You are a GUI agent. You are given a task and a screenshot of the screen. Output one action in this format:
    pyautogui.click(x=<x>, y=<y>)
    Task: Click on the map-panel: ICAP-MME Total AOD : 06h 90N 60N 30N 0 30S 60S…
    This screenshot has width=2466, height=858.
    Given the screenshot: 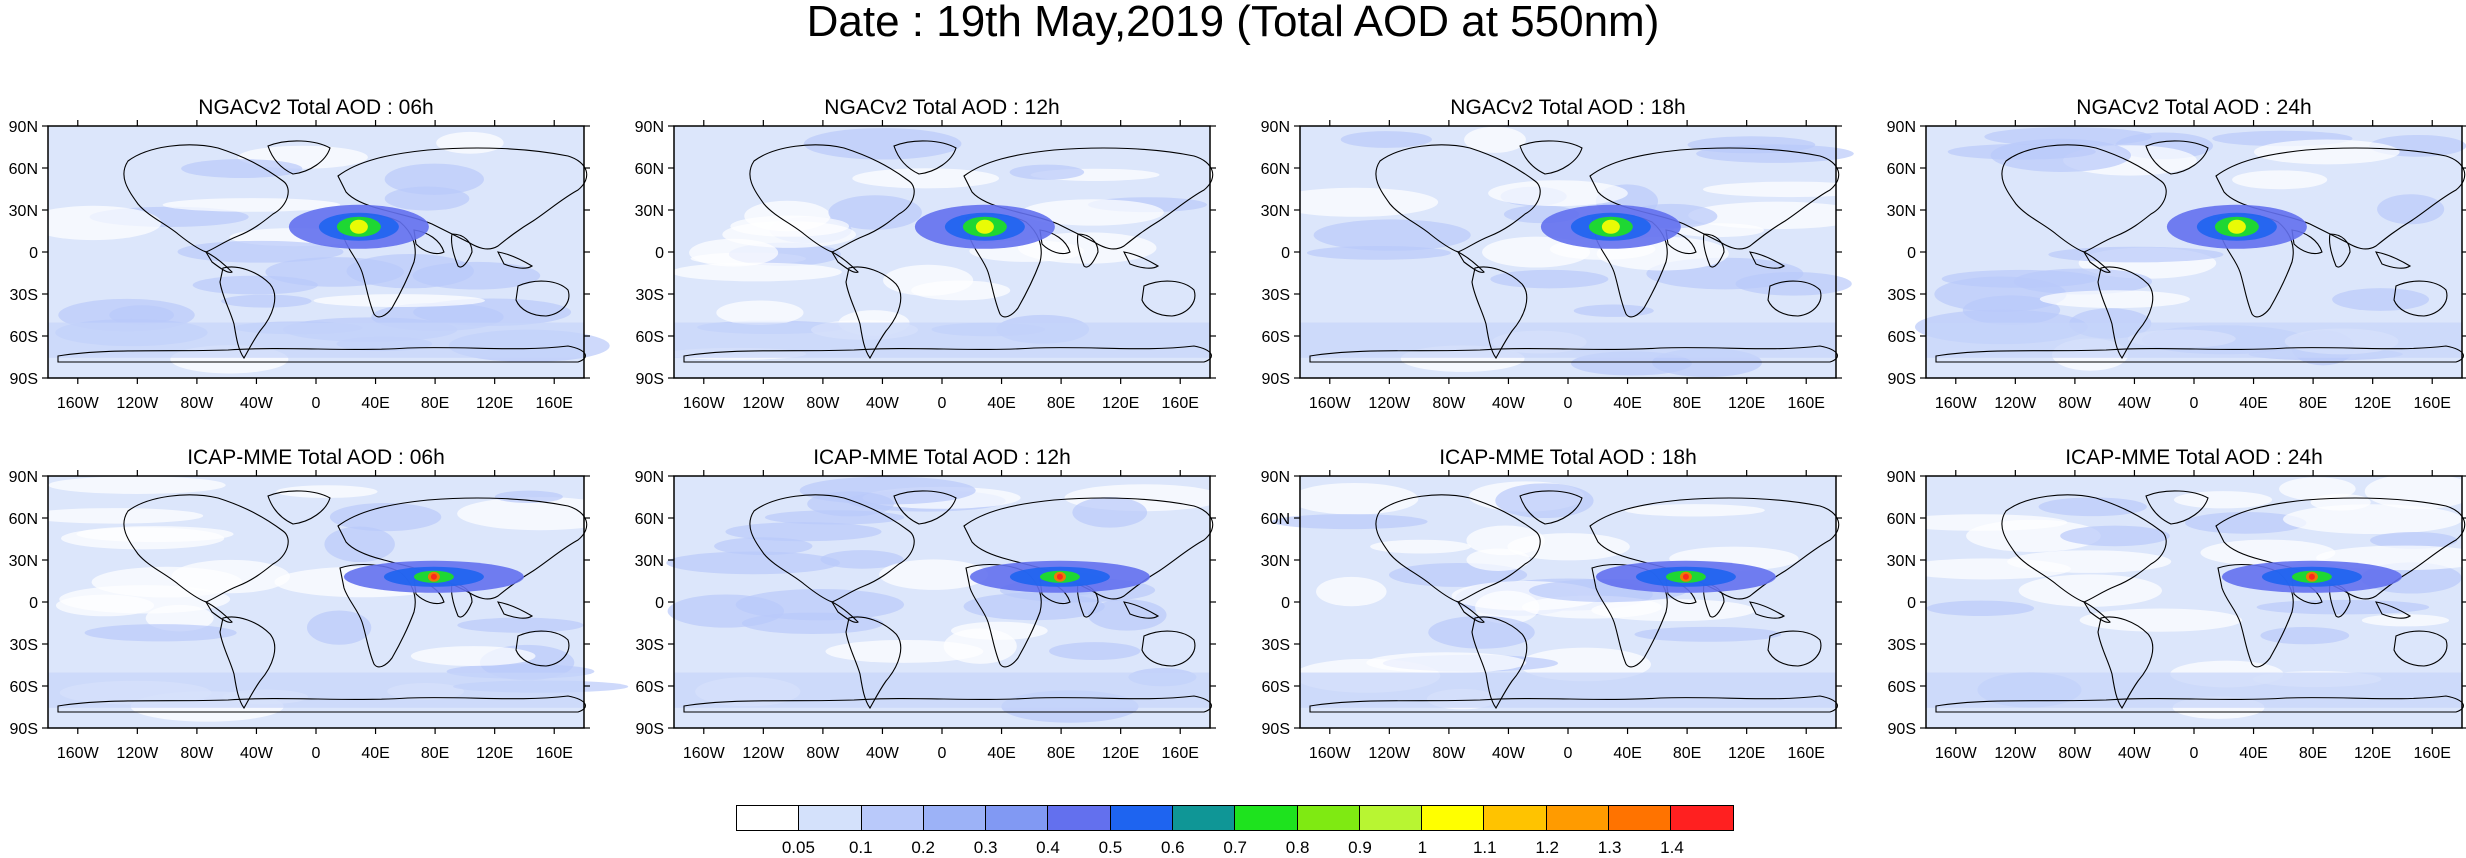 What is the action you would take?
    pyautogui.click(x=319, y=604)
    